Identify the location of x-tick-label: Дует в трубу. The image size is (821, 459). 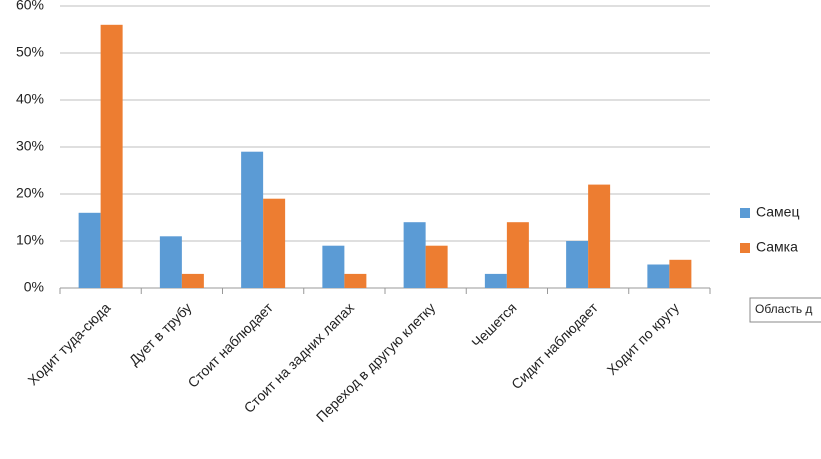
(160, 333).